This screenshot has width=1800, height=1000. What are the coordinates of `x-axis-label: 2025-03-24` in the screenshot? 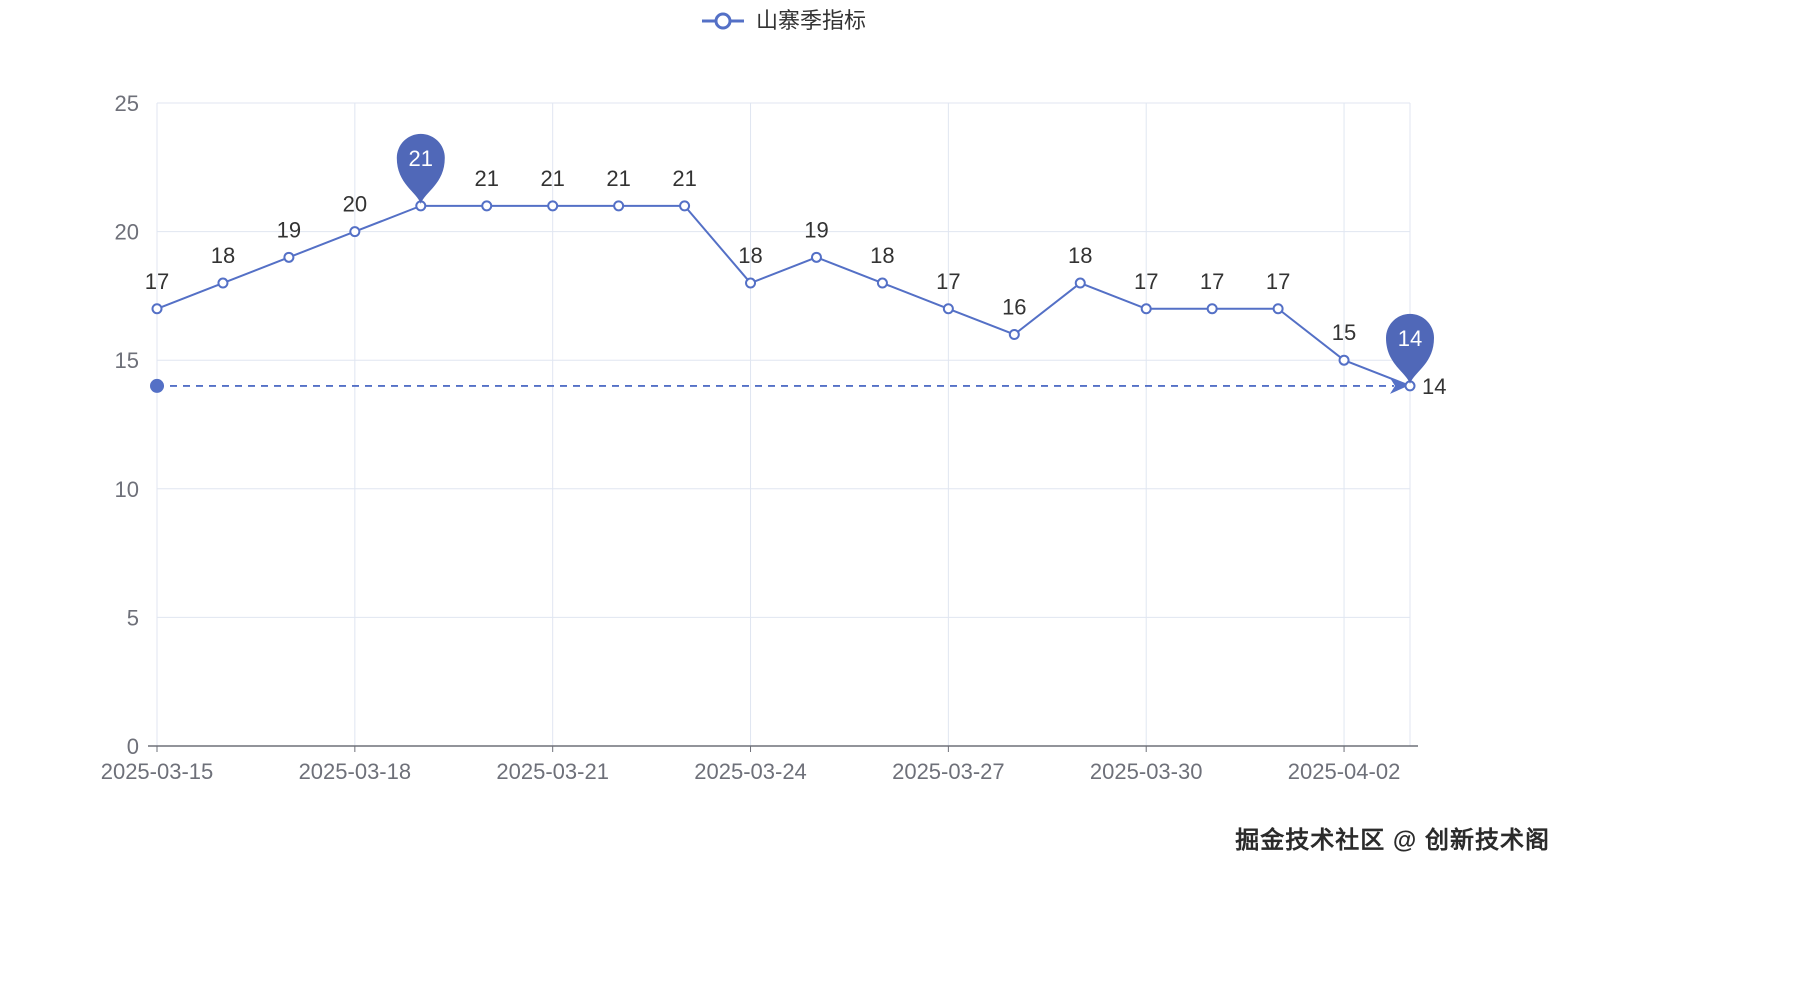 It's located at (750, 771).